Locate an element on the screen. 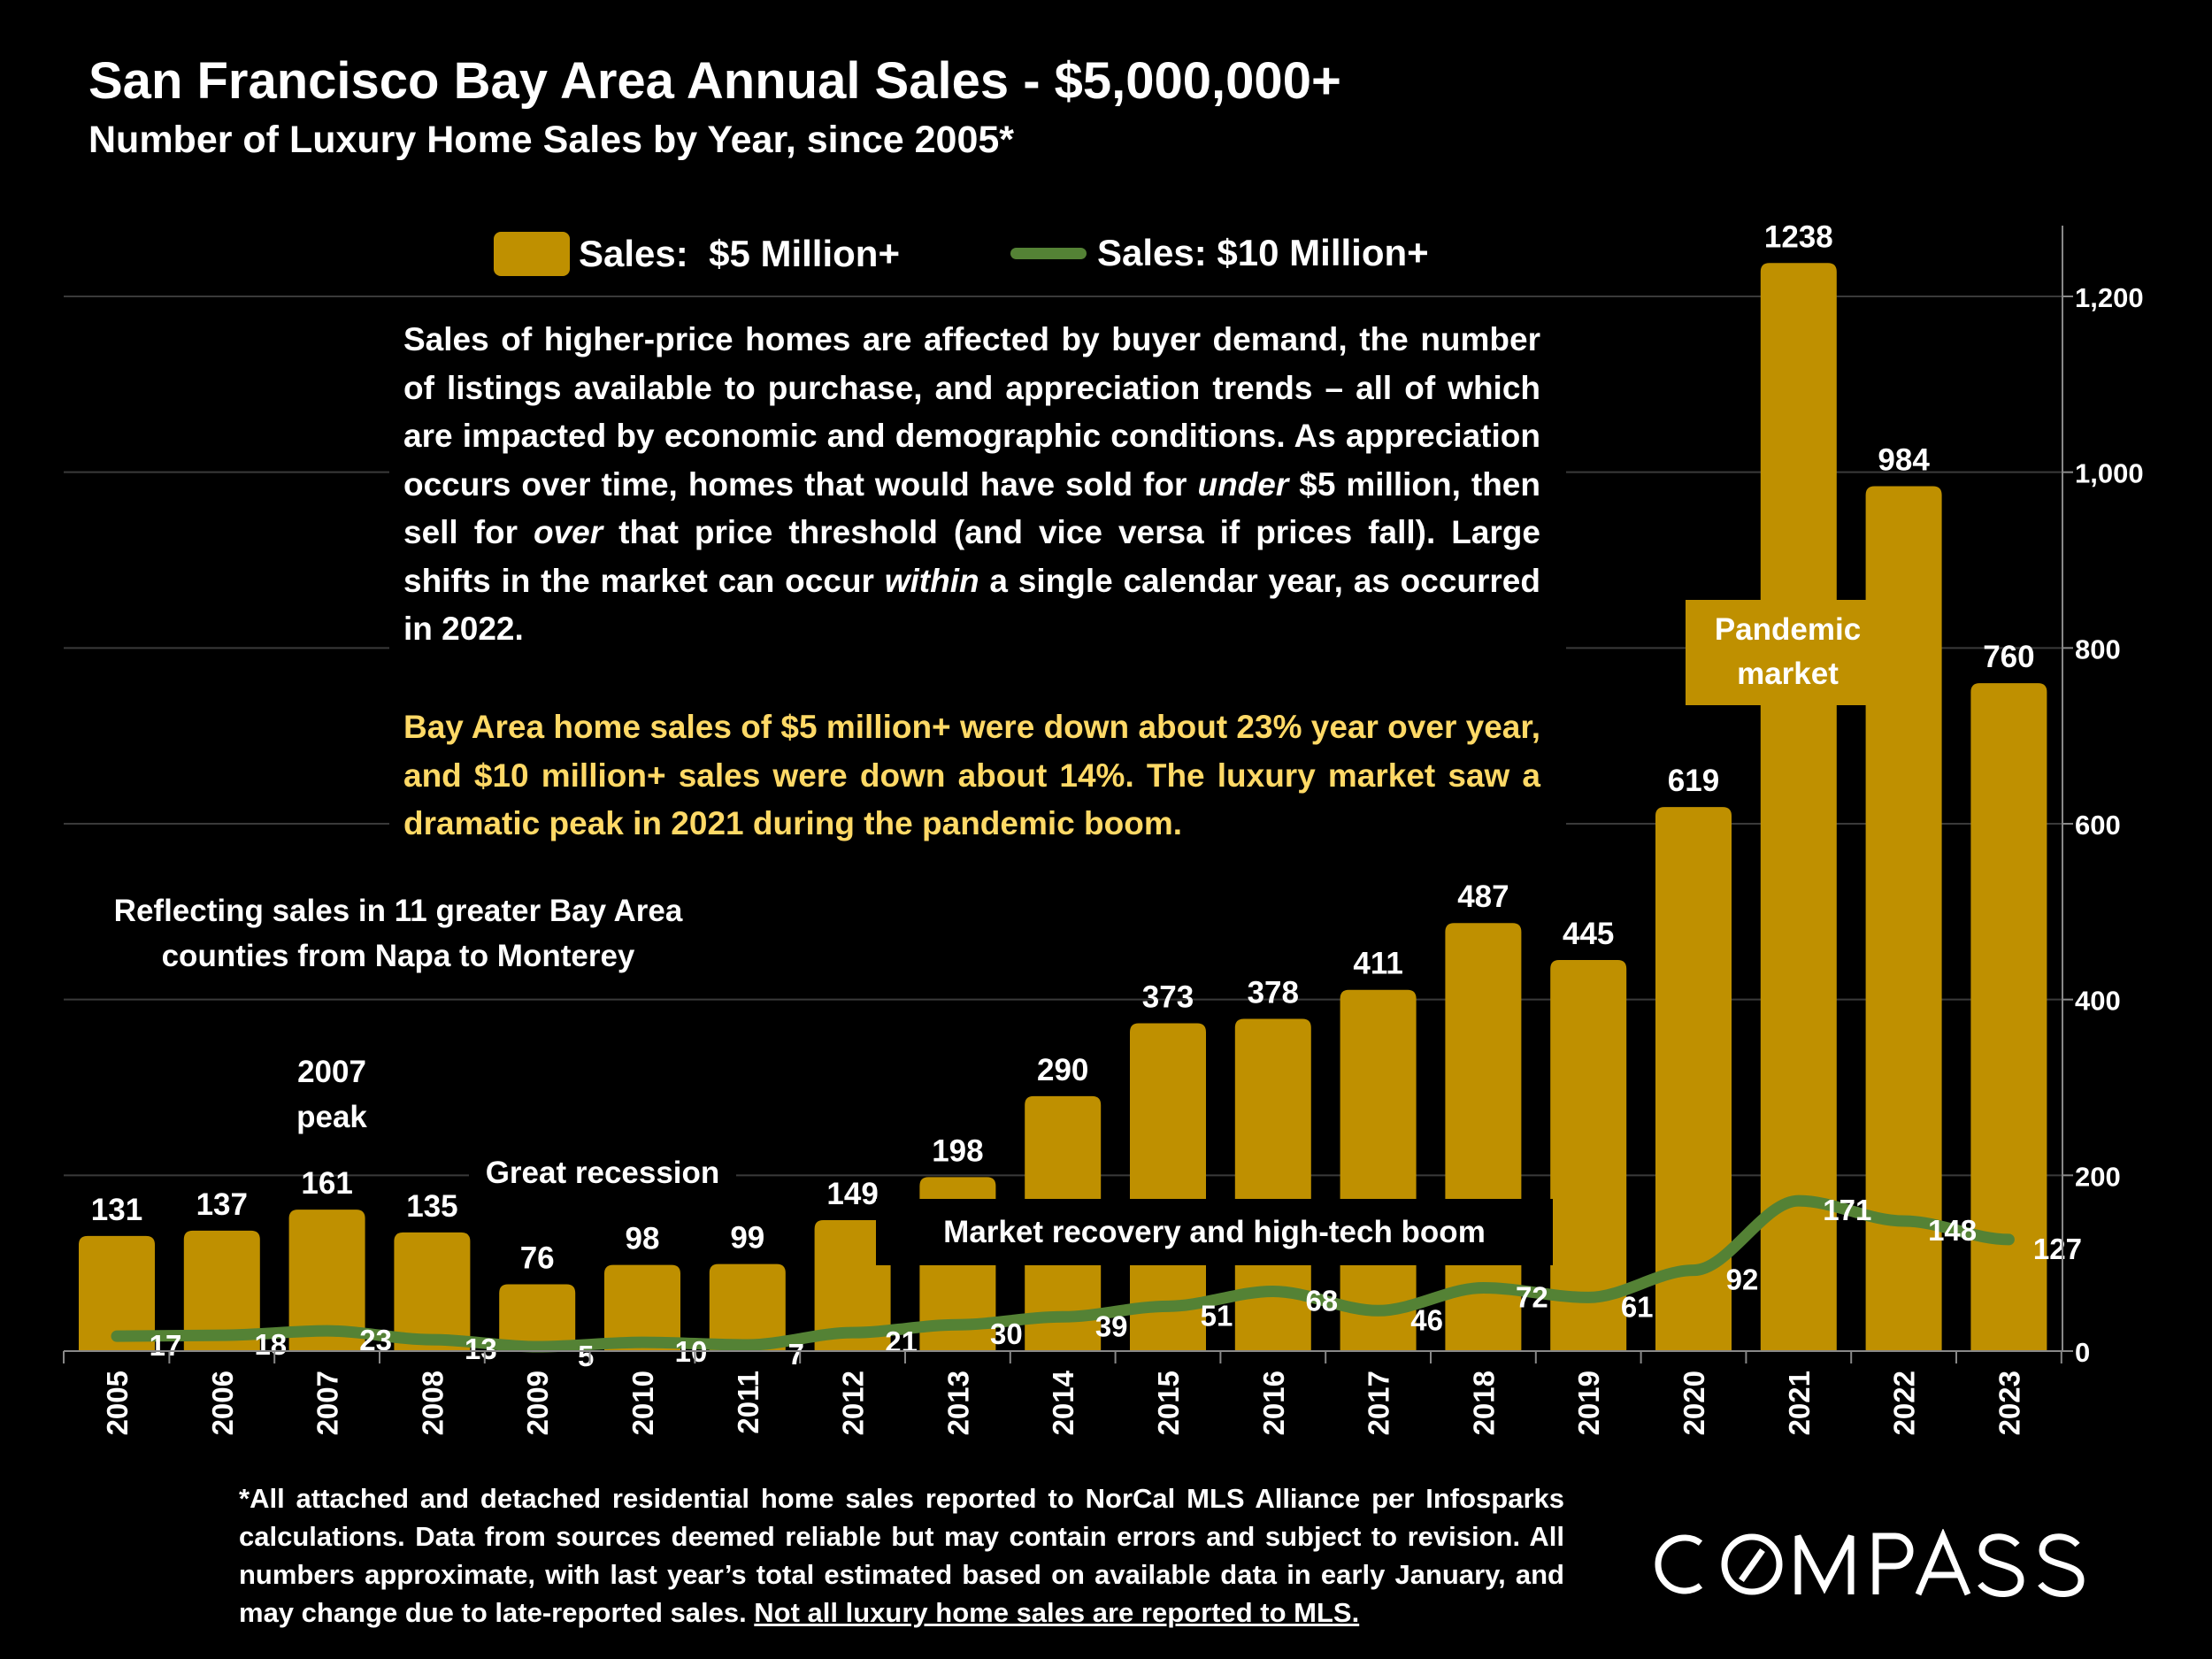  x-tick-label-2008: 2008 is located at coordinates (433, 1403).